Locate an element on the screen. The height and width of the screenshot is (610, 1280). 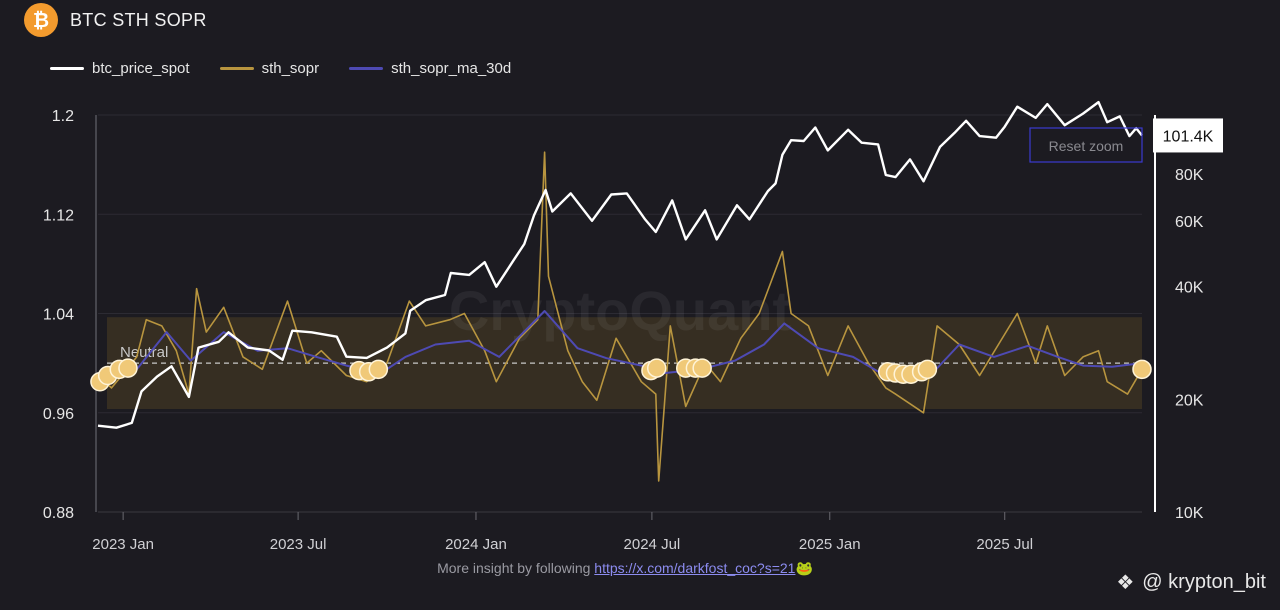
legend-label-sth-sopr: sth_sopr is located at coordinates (290, 68).